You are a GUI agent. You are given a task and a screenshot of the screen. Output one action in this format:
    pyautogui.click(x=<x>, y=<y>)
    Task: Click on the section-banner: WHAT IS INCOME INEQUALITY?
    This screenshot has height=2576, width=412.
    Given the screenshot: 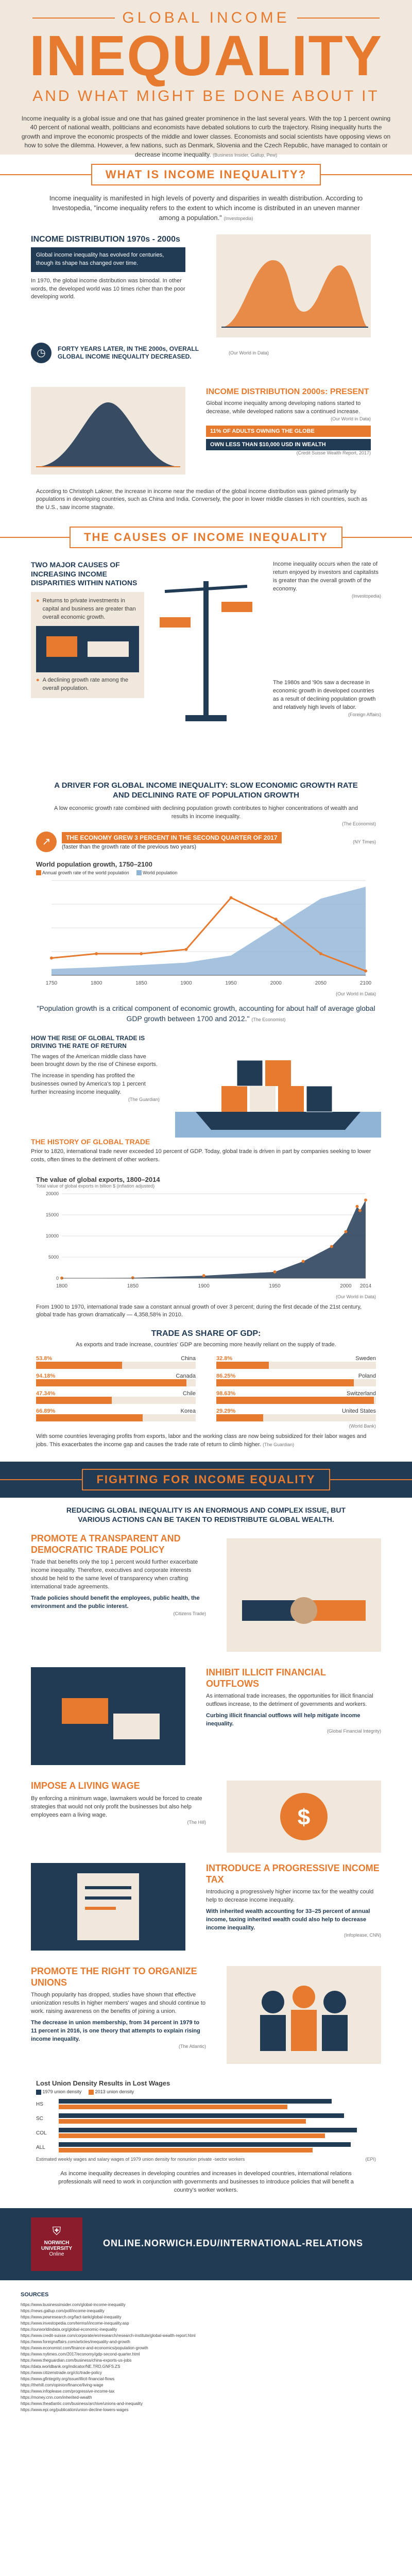 What is the action you would take?
    pyautogui.click(x=206, y=175)
    